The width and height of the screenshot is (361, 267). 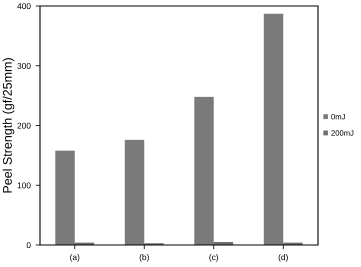 I want to click on y-tick-label: 100, so click(x=24, y=185).